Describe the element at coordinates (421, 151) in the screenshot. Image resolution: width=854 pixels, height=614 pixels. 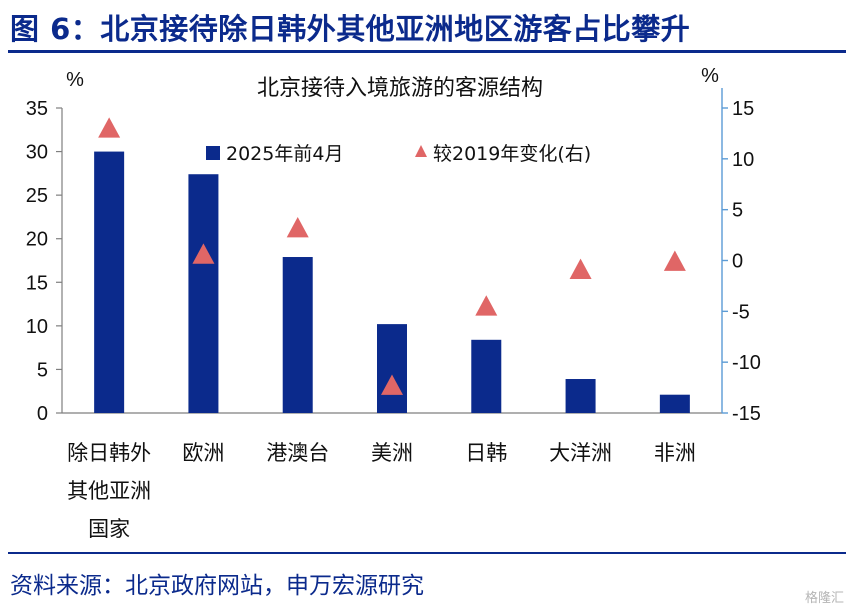
I see `legend-swatch-change` at that location.